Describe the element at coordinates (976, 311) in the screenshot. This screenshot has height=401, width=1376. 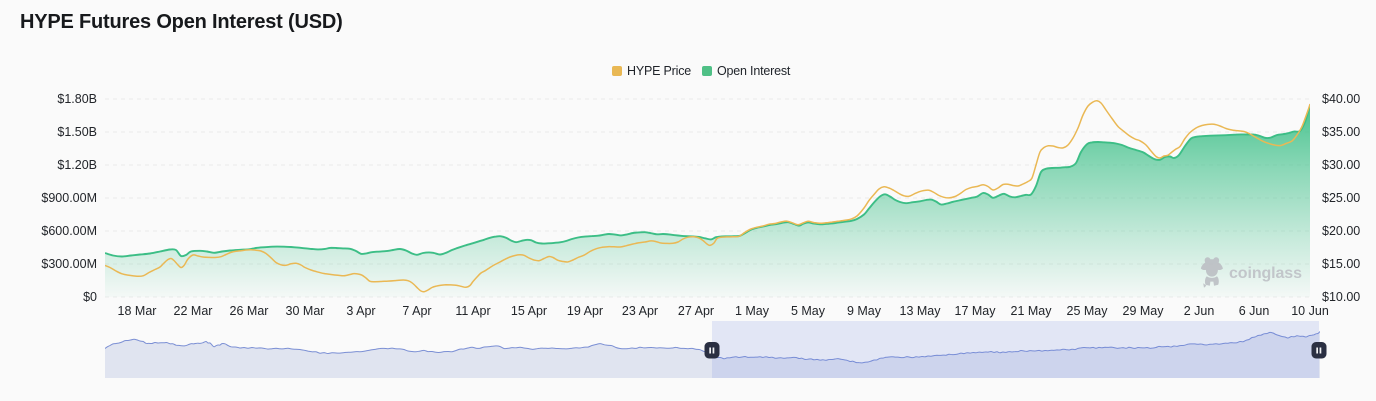
I see `svg-text: 17 May` at that location.